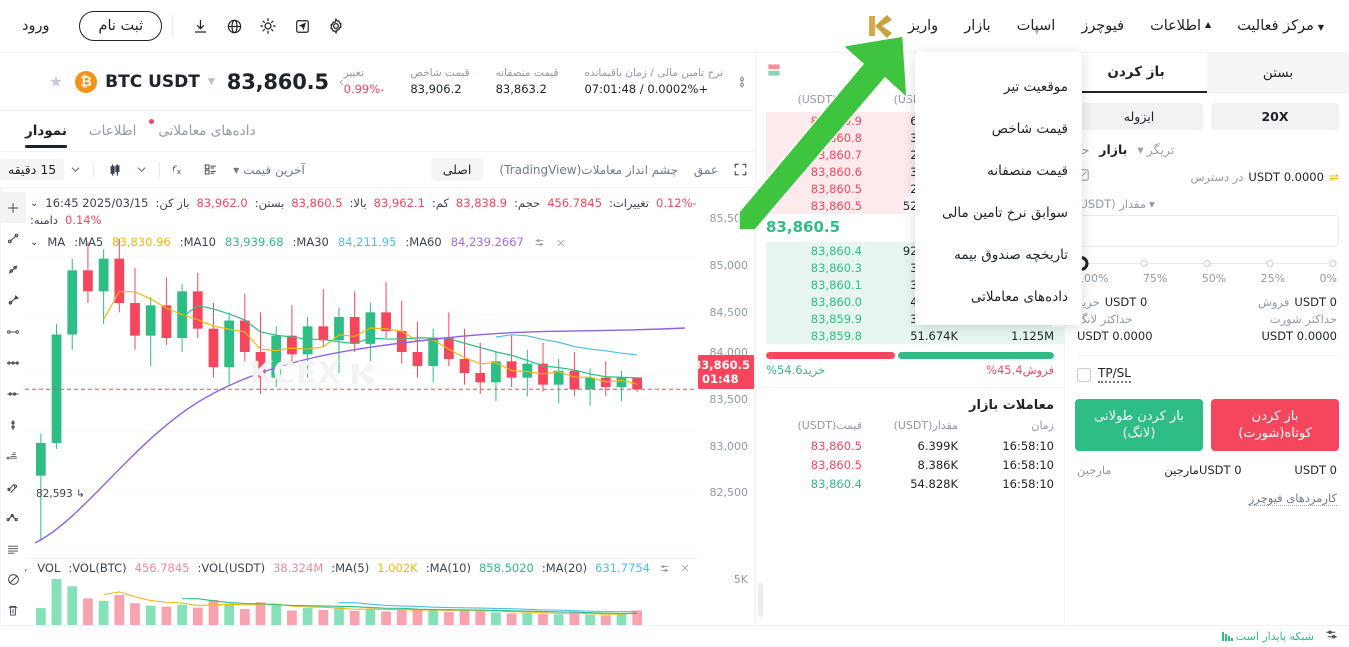 This screenshot has width=1349, height=647. What do you see at coordinates (121, 26) in the screenshot?
I see `signup-button: ثبت نام` at bounding box center [121, 26].